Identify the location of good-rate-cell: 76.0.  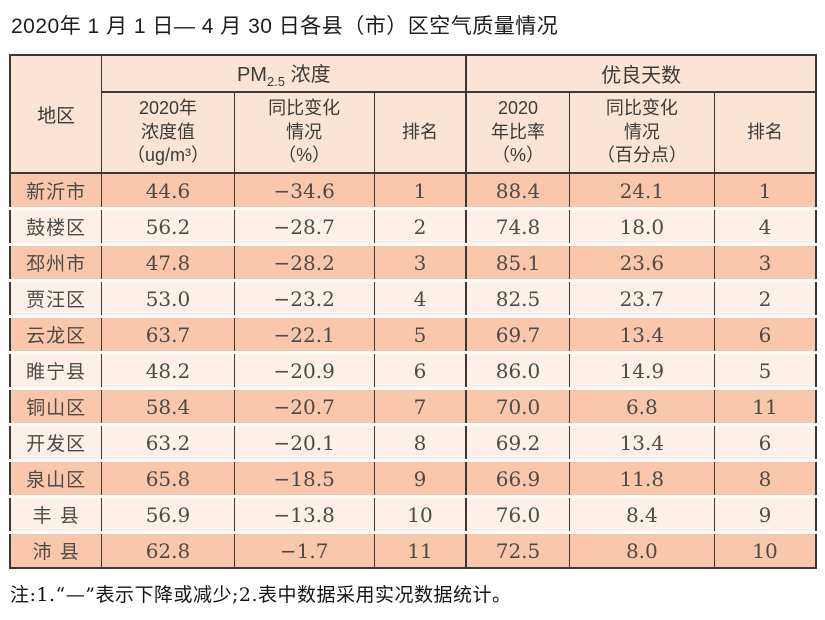
(518, 514).